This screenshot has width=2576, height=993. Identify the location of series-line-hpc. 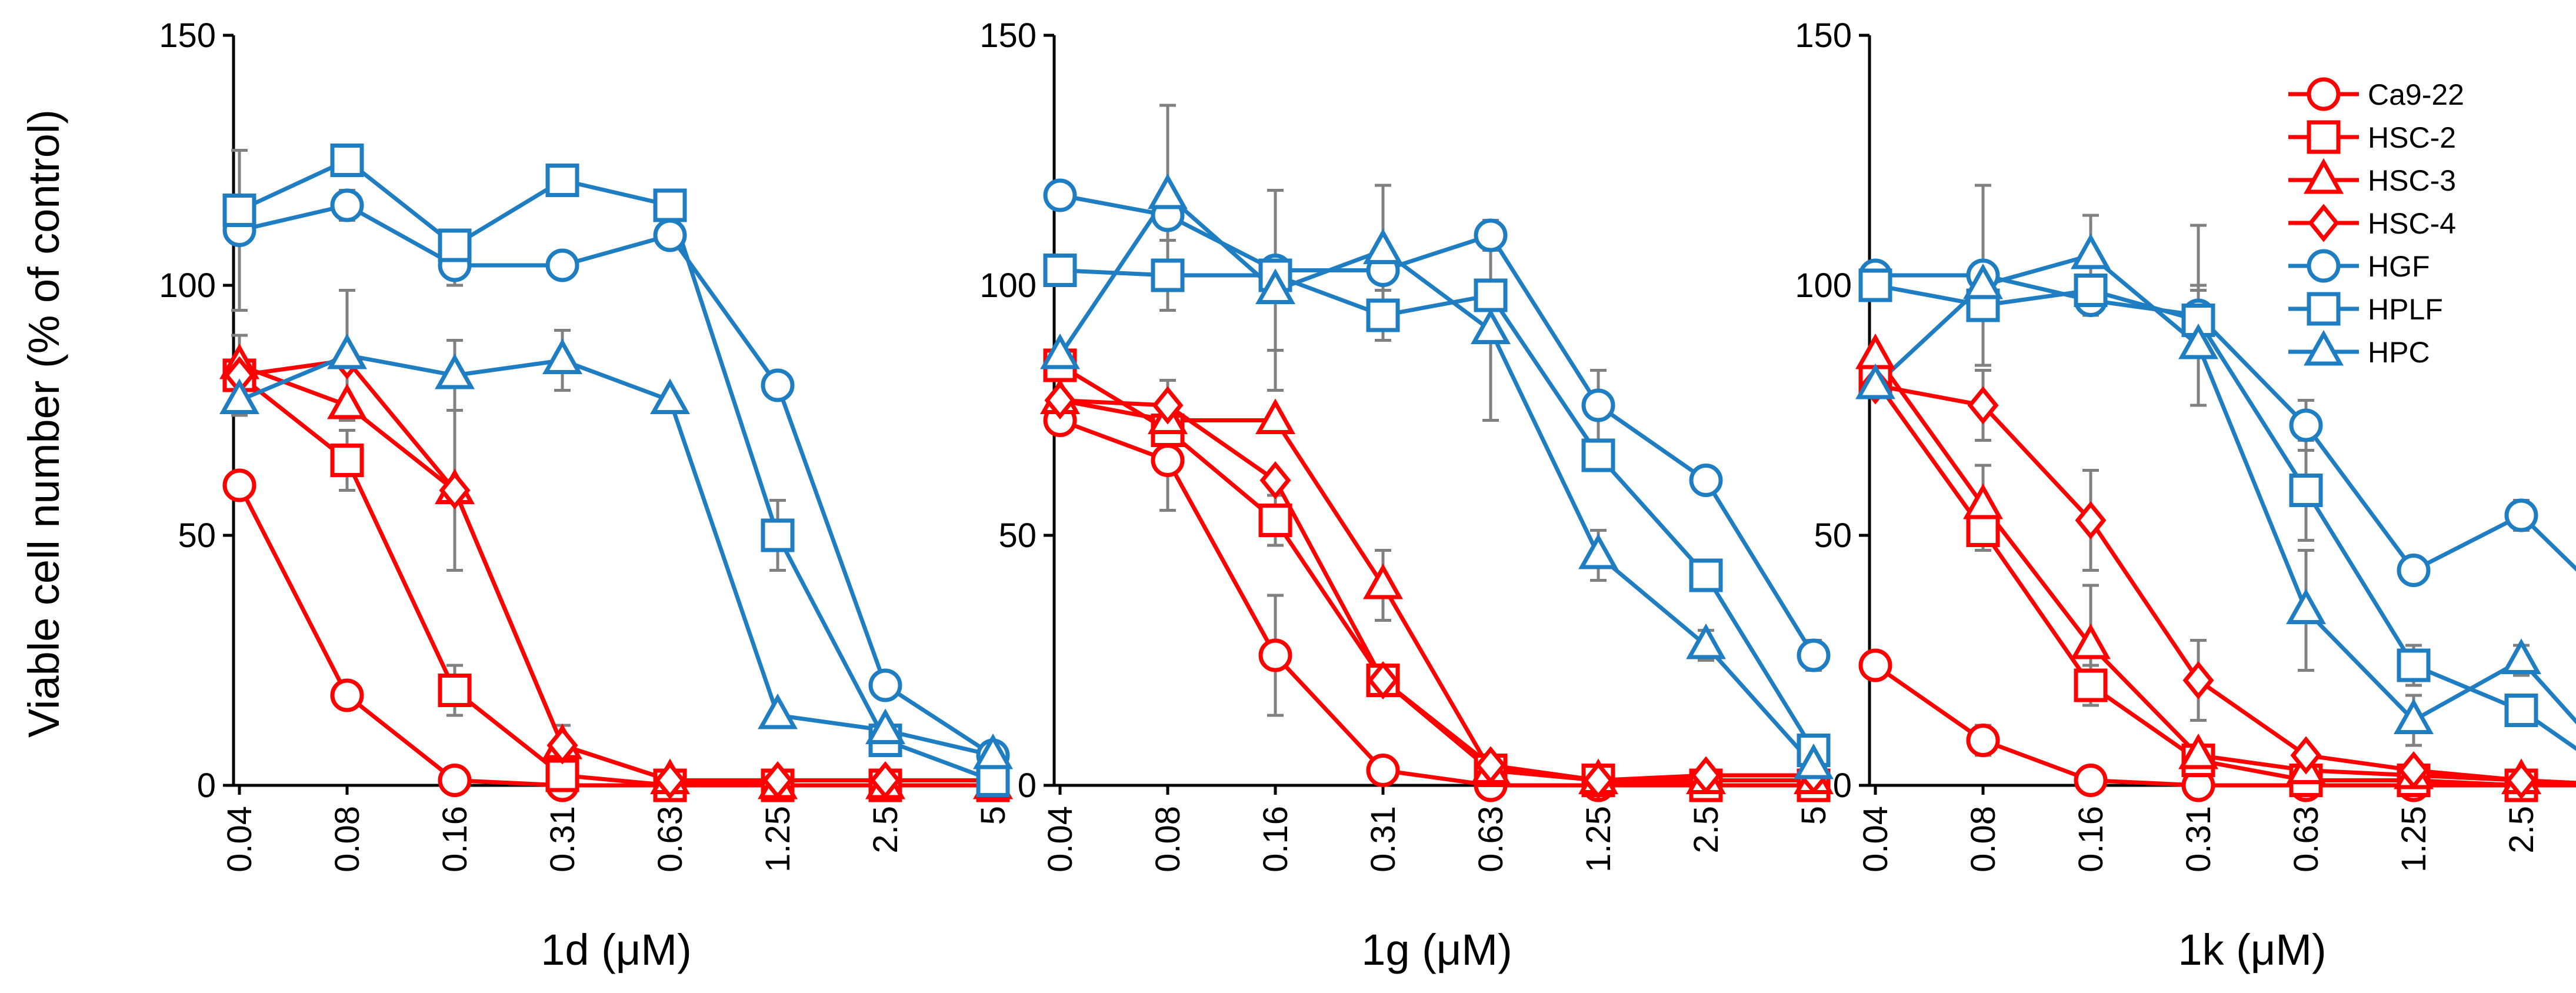
(2225, 489).